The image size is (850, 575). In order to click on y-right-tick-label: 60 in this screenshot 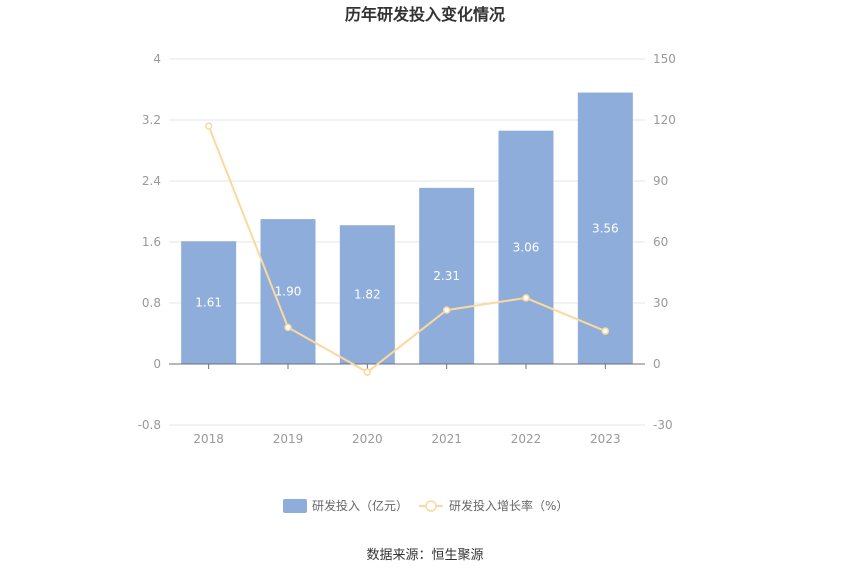, I will do `click(660, 242)`.